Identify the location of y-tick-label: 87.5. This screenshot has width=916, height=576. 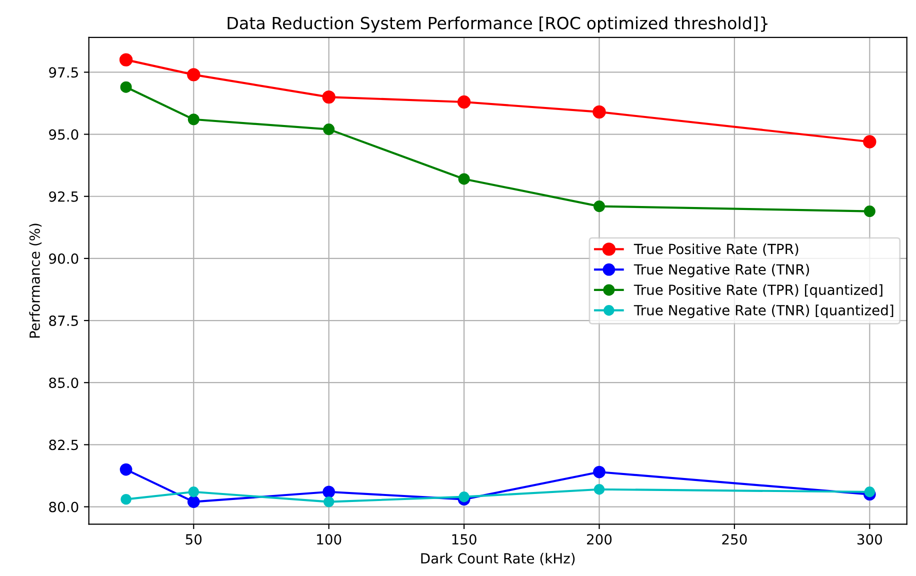
(63, 321).